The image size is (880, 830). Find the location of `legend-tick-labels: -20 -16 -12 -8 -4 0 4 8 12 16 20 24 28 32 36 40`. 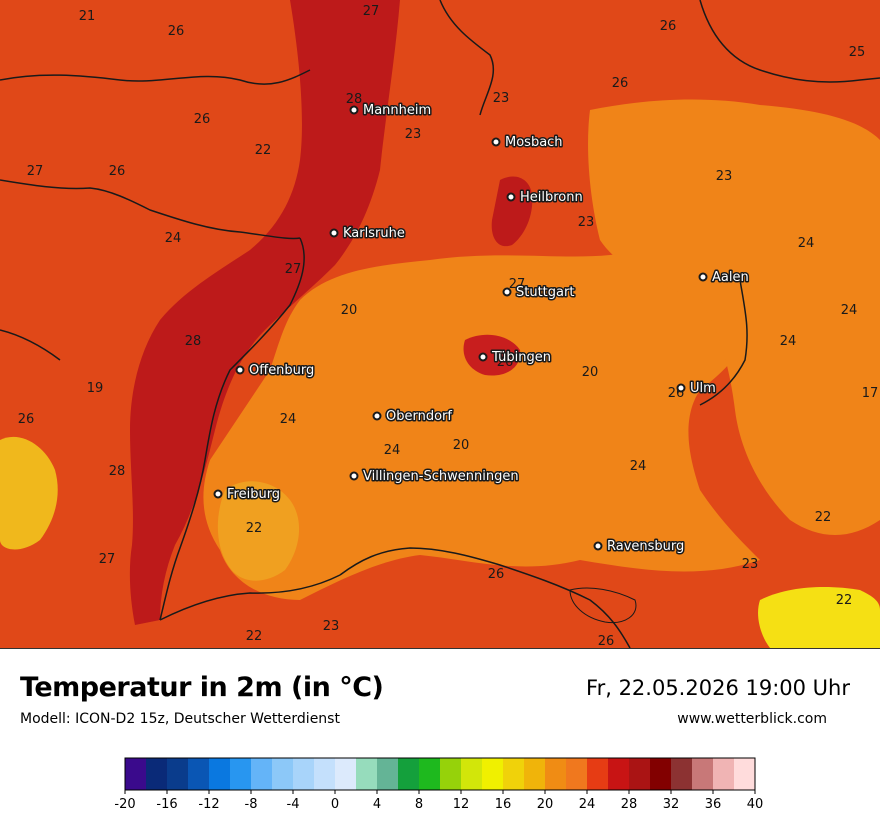

legend-tick-labels: -20 -16 -12 -8 -4 0 4 8 12 16 20 24 28 32 36 40 is located at coordinates (438, 801).